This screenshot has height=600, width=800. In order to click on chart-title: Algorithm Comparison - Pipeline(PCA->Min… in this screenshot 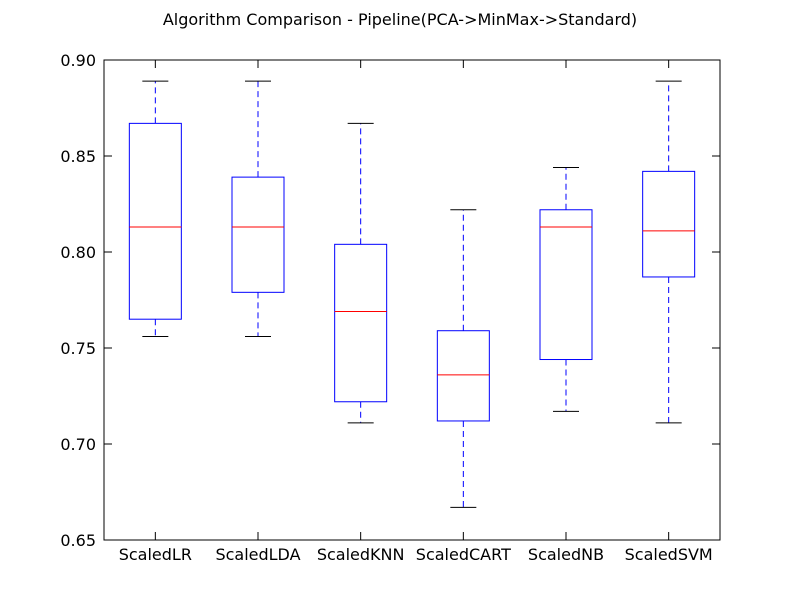, I will do `click(400, 19)`.